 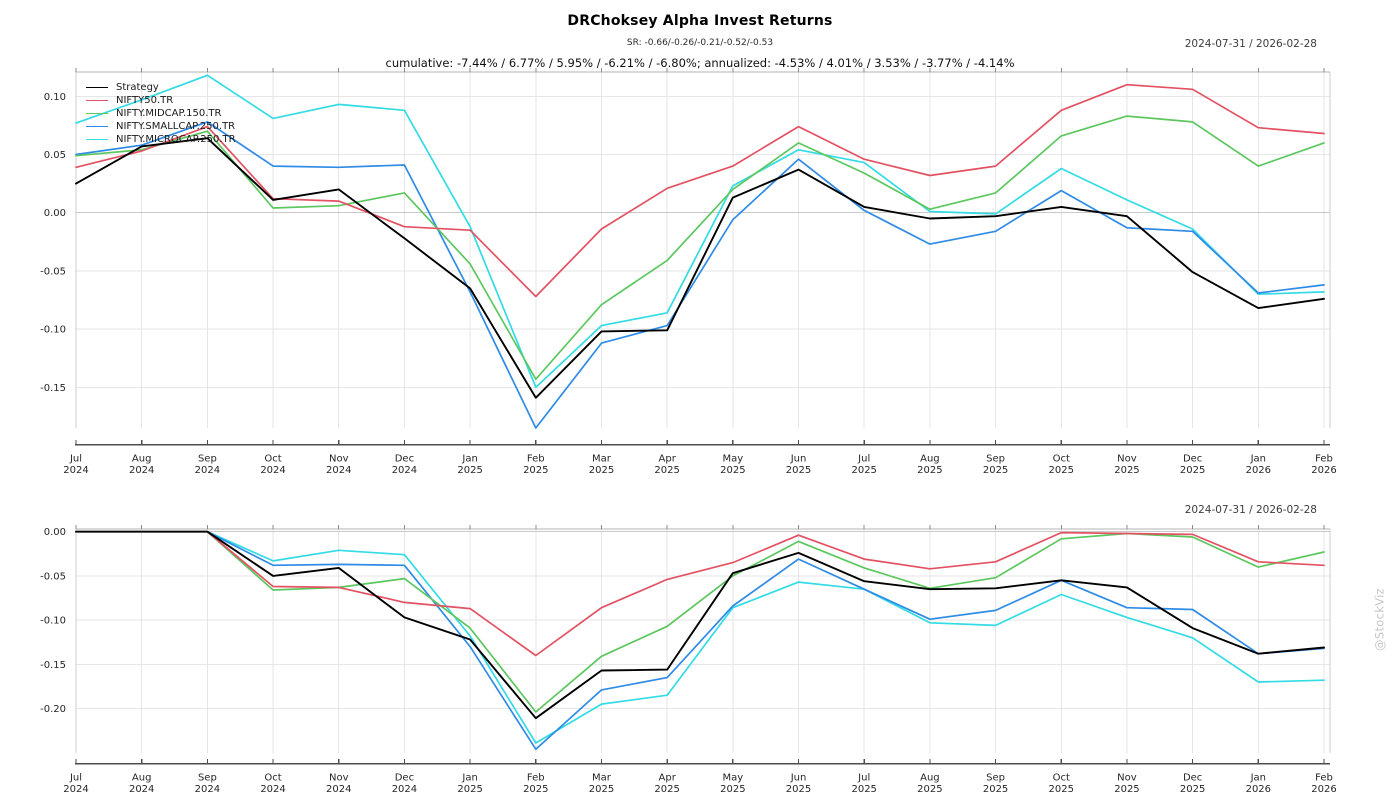 I want to click on legend-item-strategy: Strategy, so click(x=161, y=87).